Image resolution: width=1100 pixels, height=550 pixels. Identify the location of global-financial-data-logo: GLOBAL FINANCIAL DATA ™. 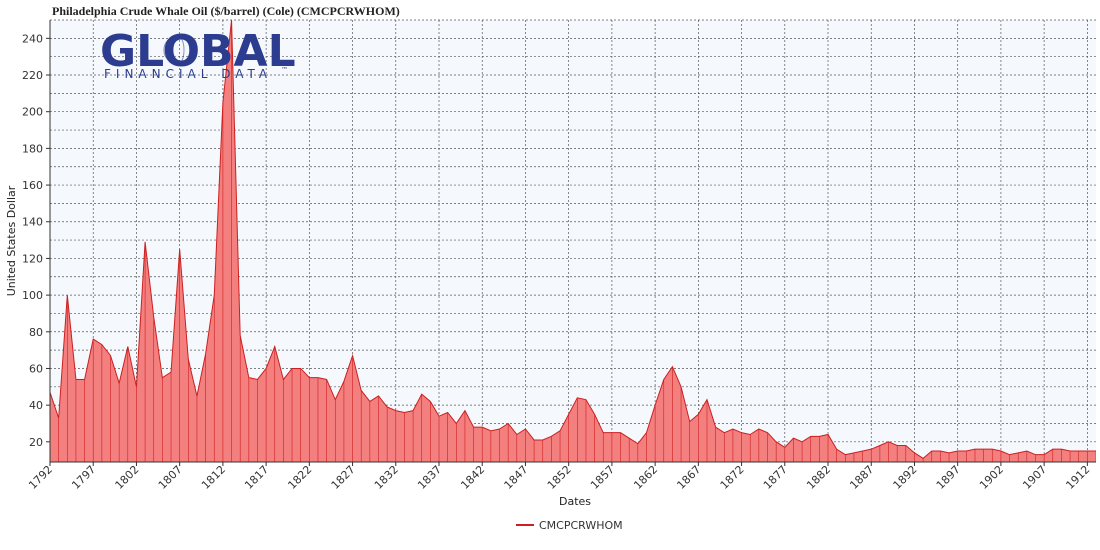
(198, 53).